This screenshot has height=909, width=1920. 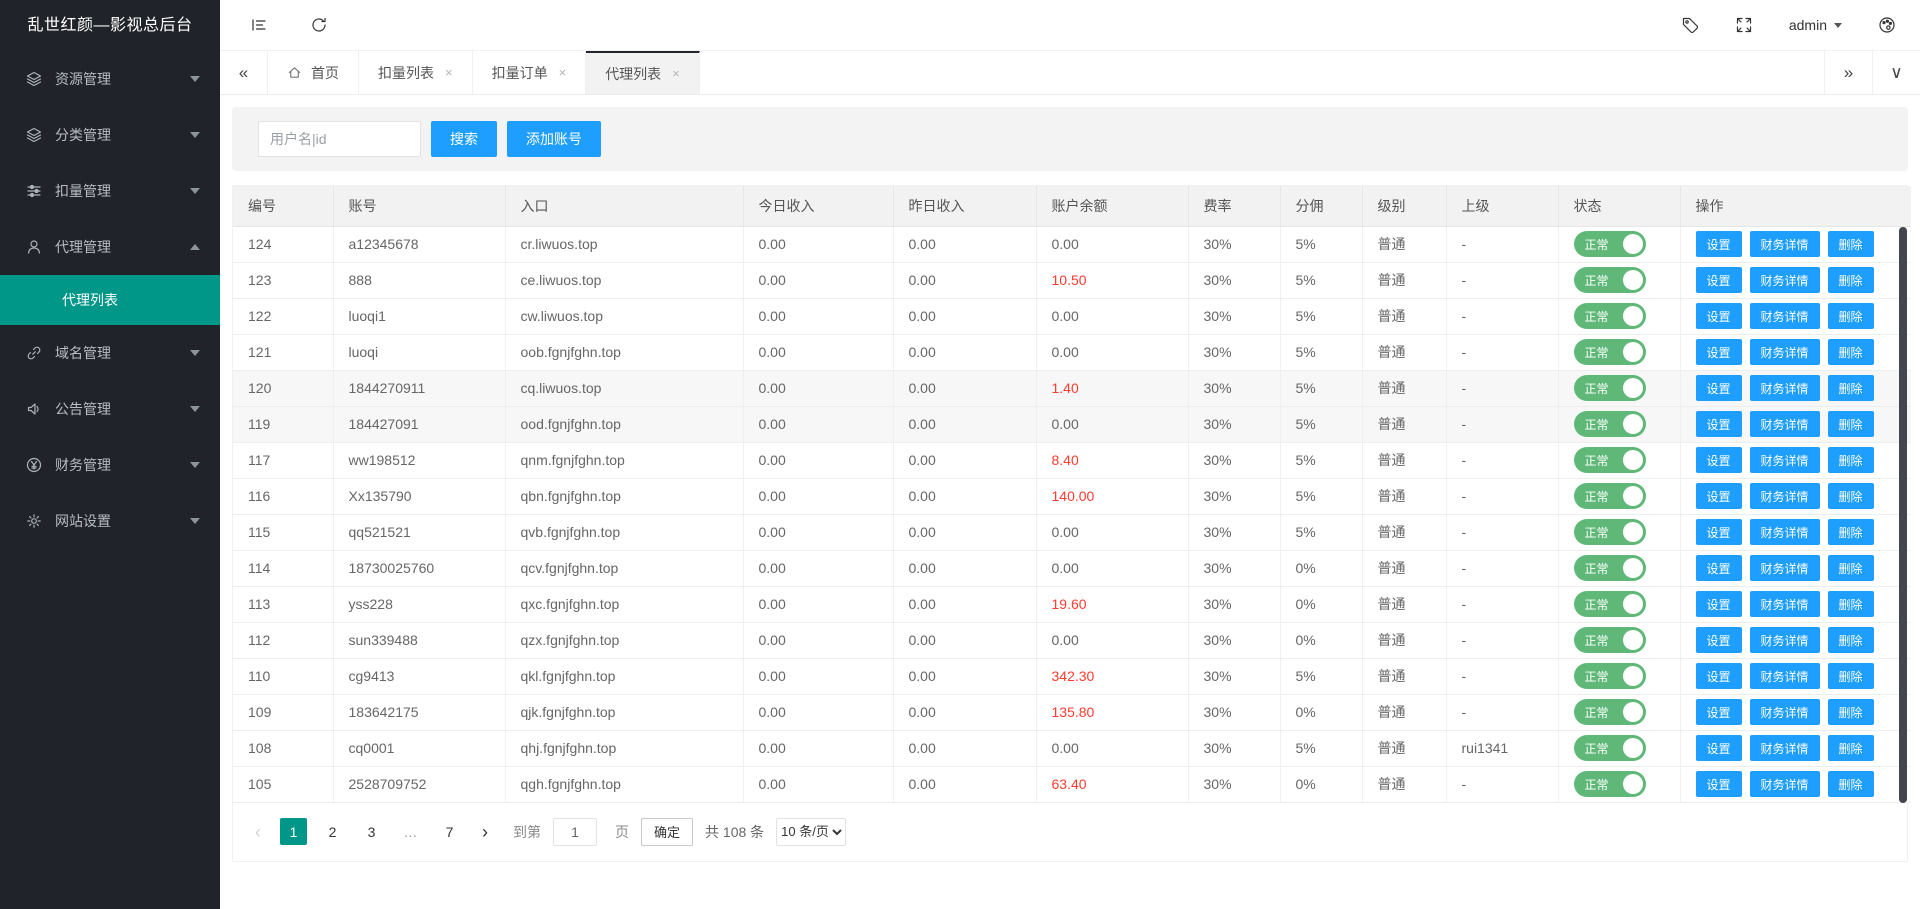 What do you see at coordinates (1848, 72) in the screenshot?
I see `tabs-scroll-right-button: »` at bounding box center [1848, 72].